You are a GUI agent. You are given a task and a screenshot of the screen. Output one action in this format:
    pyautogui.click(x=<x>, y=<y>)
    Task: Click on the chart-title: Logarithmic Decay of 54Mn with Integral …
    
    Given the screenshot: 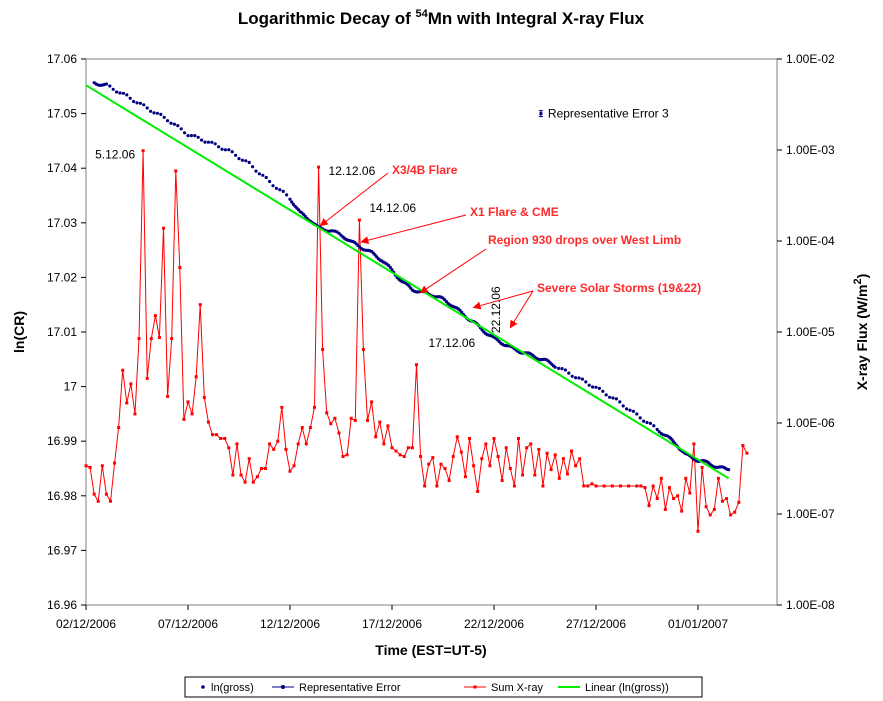 What is the action you would take?
    pyautogui.click(x=441, y=18)
    